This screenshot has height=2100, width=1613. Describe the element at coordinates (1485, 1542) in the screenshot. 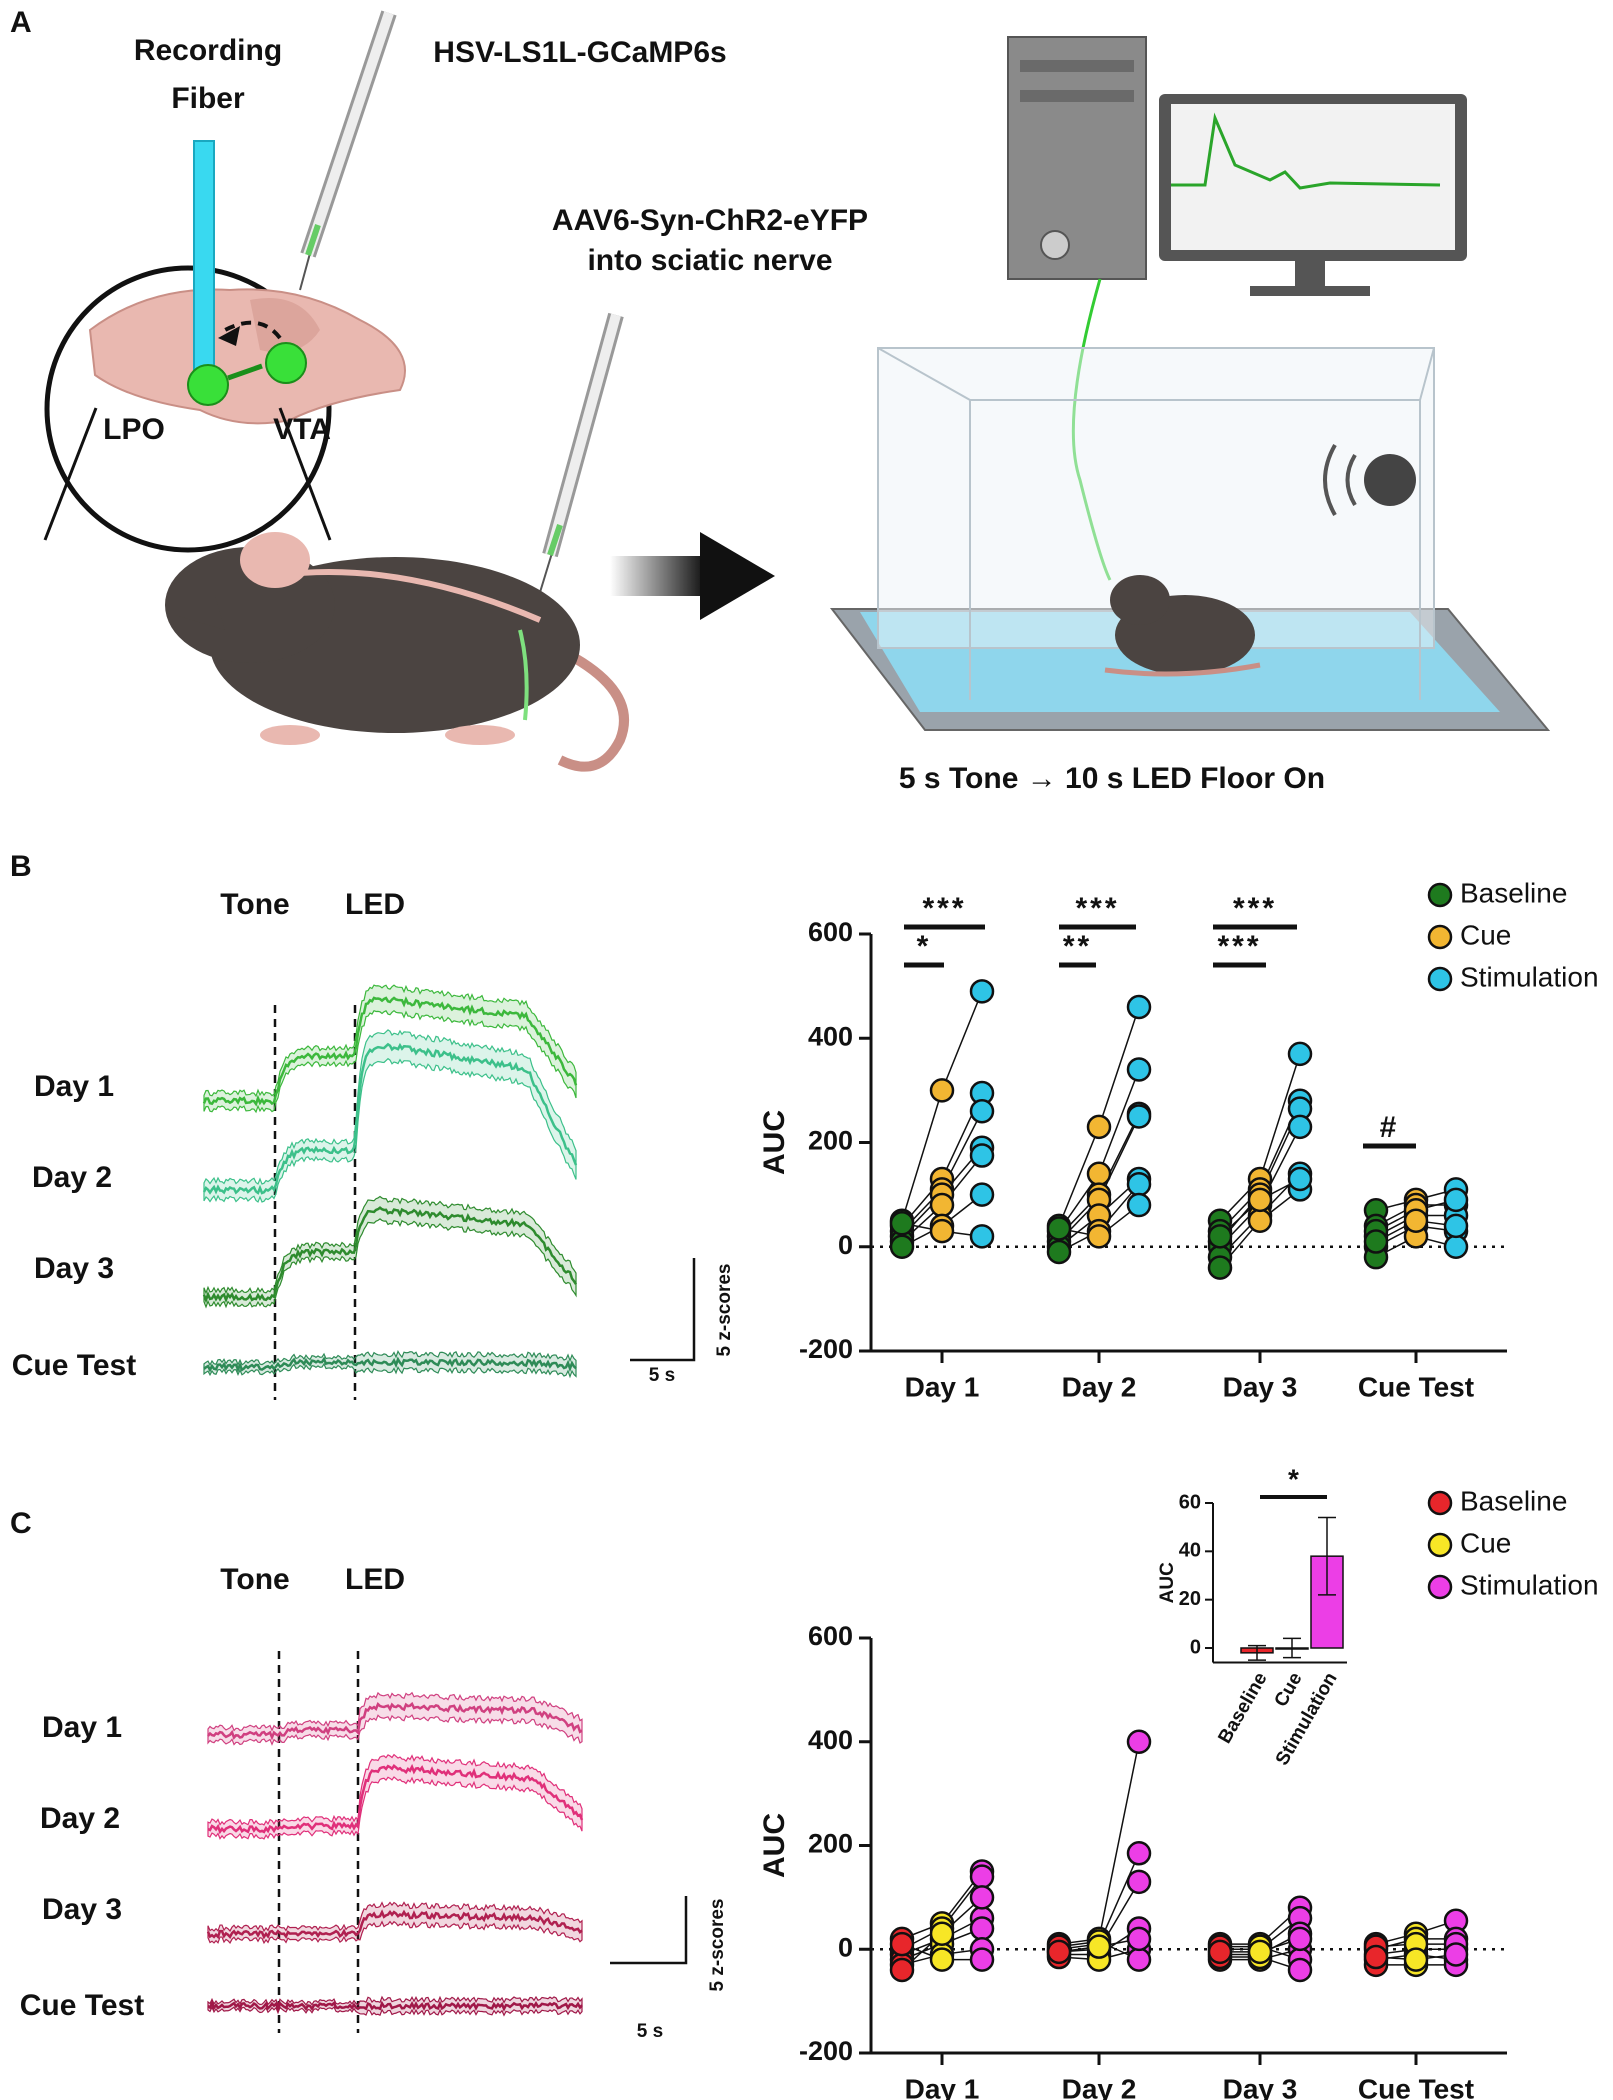

I see `legend-label: Cue` at that location.